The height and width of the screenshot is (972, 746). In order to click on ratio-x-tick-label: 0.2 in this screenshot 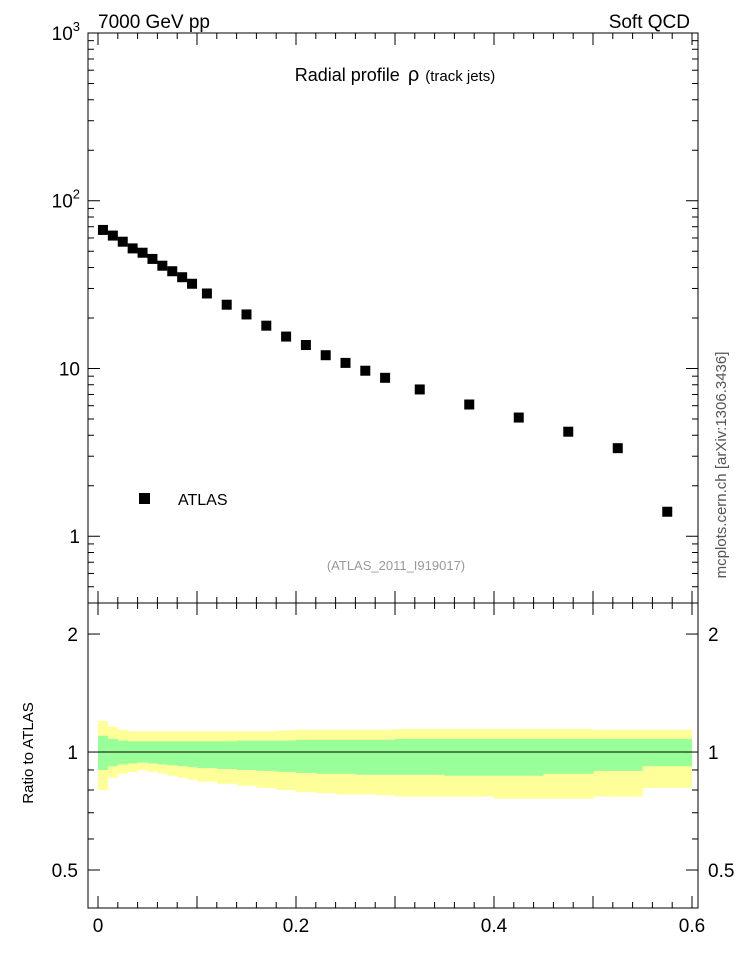, I will do `click(296, 926)`.